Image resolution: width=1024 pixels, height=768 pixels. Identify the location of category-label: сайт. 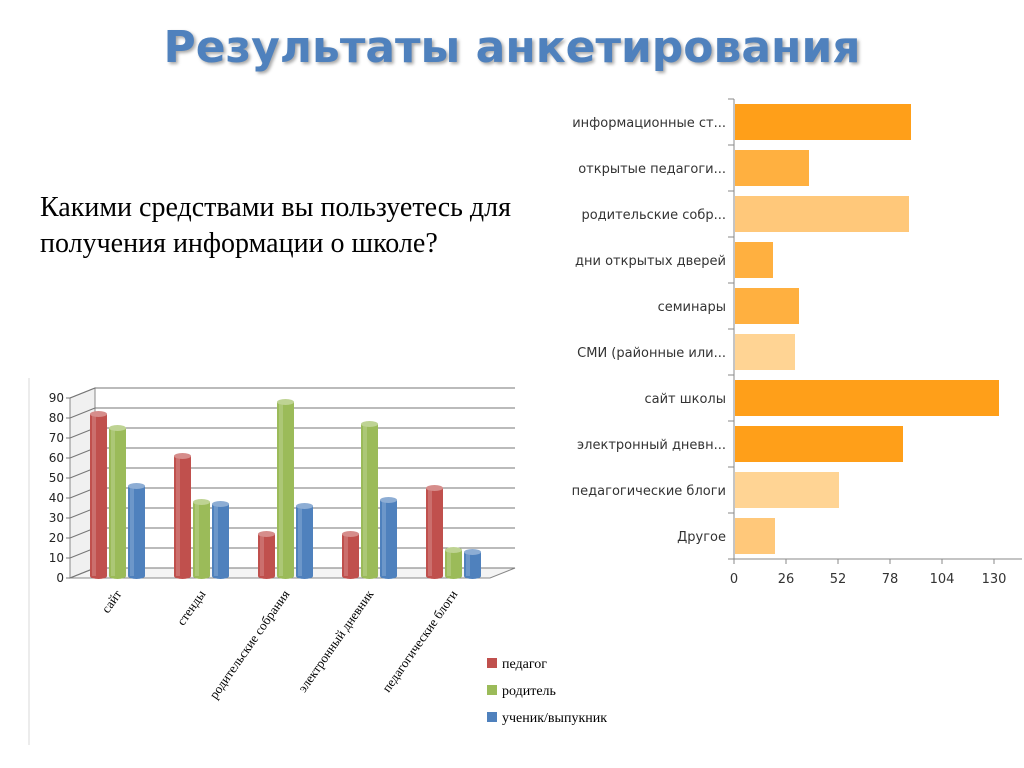
(111, 601).